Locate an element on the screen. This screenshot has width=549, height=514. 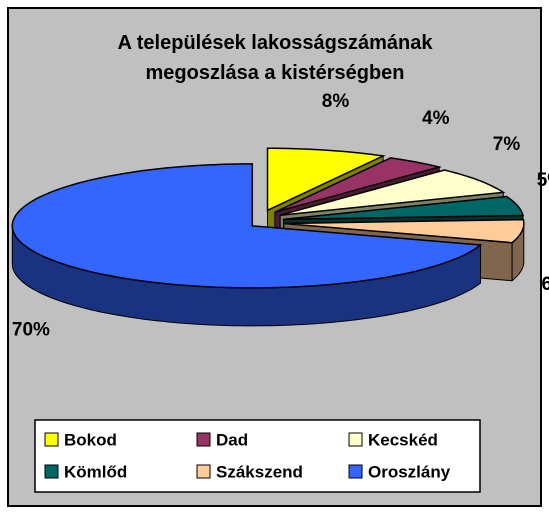
data-label: 70% is located at coordinates (31, 330).